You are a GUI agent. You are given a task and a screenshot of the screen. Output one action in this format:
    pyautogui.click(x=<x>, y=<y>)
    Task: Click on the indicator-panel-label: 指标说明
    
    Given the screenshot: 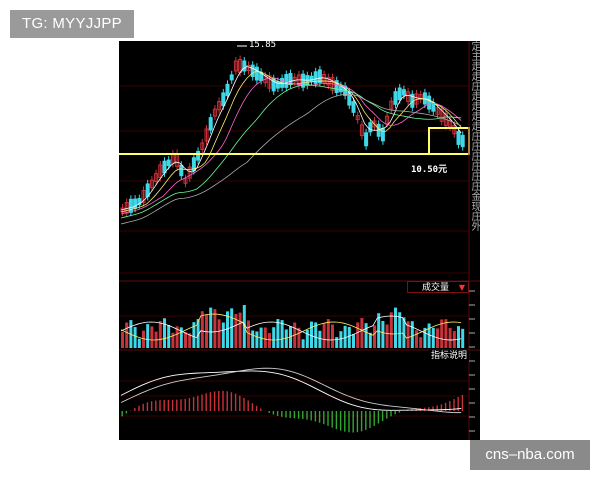 What is the action you would take?
    pyautogui.click(x=449, y=356)
    